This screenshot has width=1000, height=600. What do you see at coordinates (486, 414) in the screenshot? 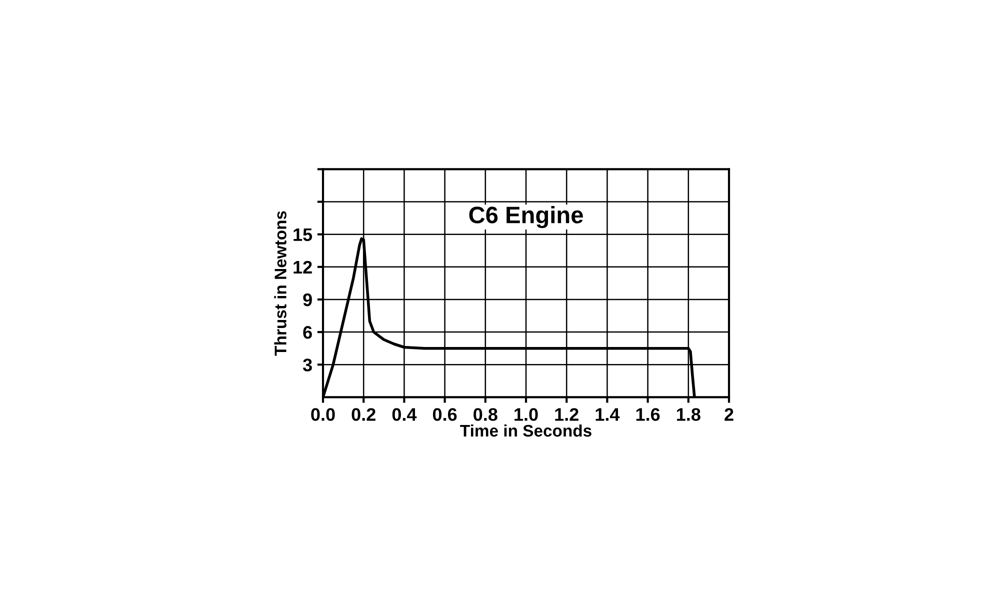
I see `x-tick-label: 0.8` at bounding box center [486, 414].